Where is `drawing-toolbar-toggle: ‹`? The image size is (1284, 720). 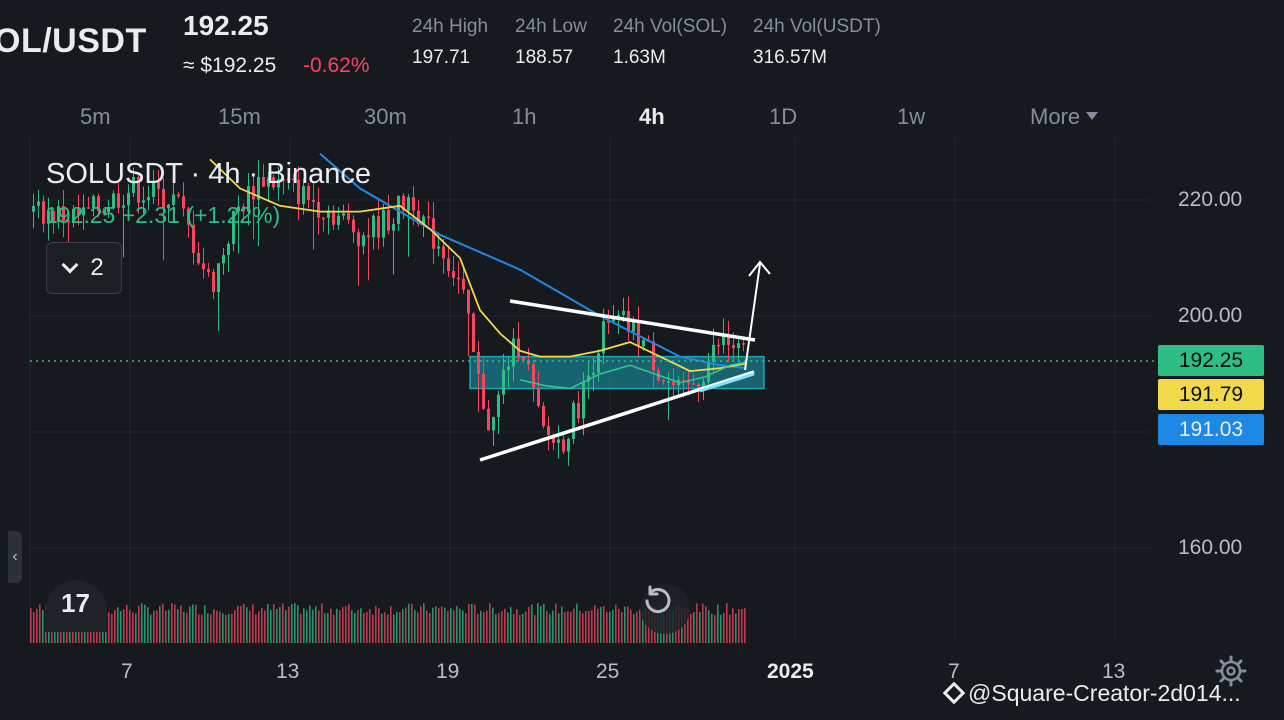 drawing-toolbar-toggle: ‹ is located at coordinates (15, 557).